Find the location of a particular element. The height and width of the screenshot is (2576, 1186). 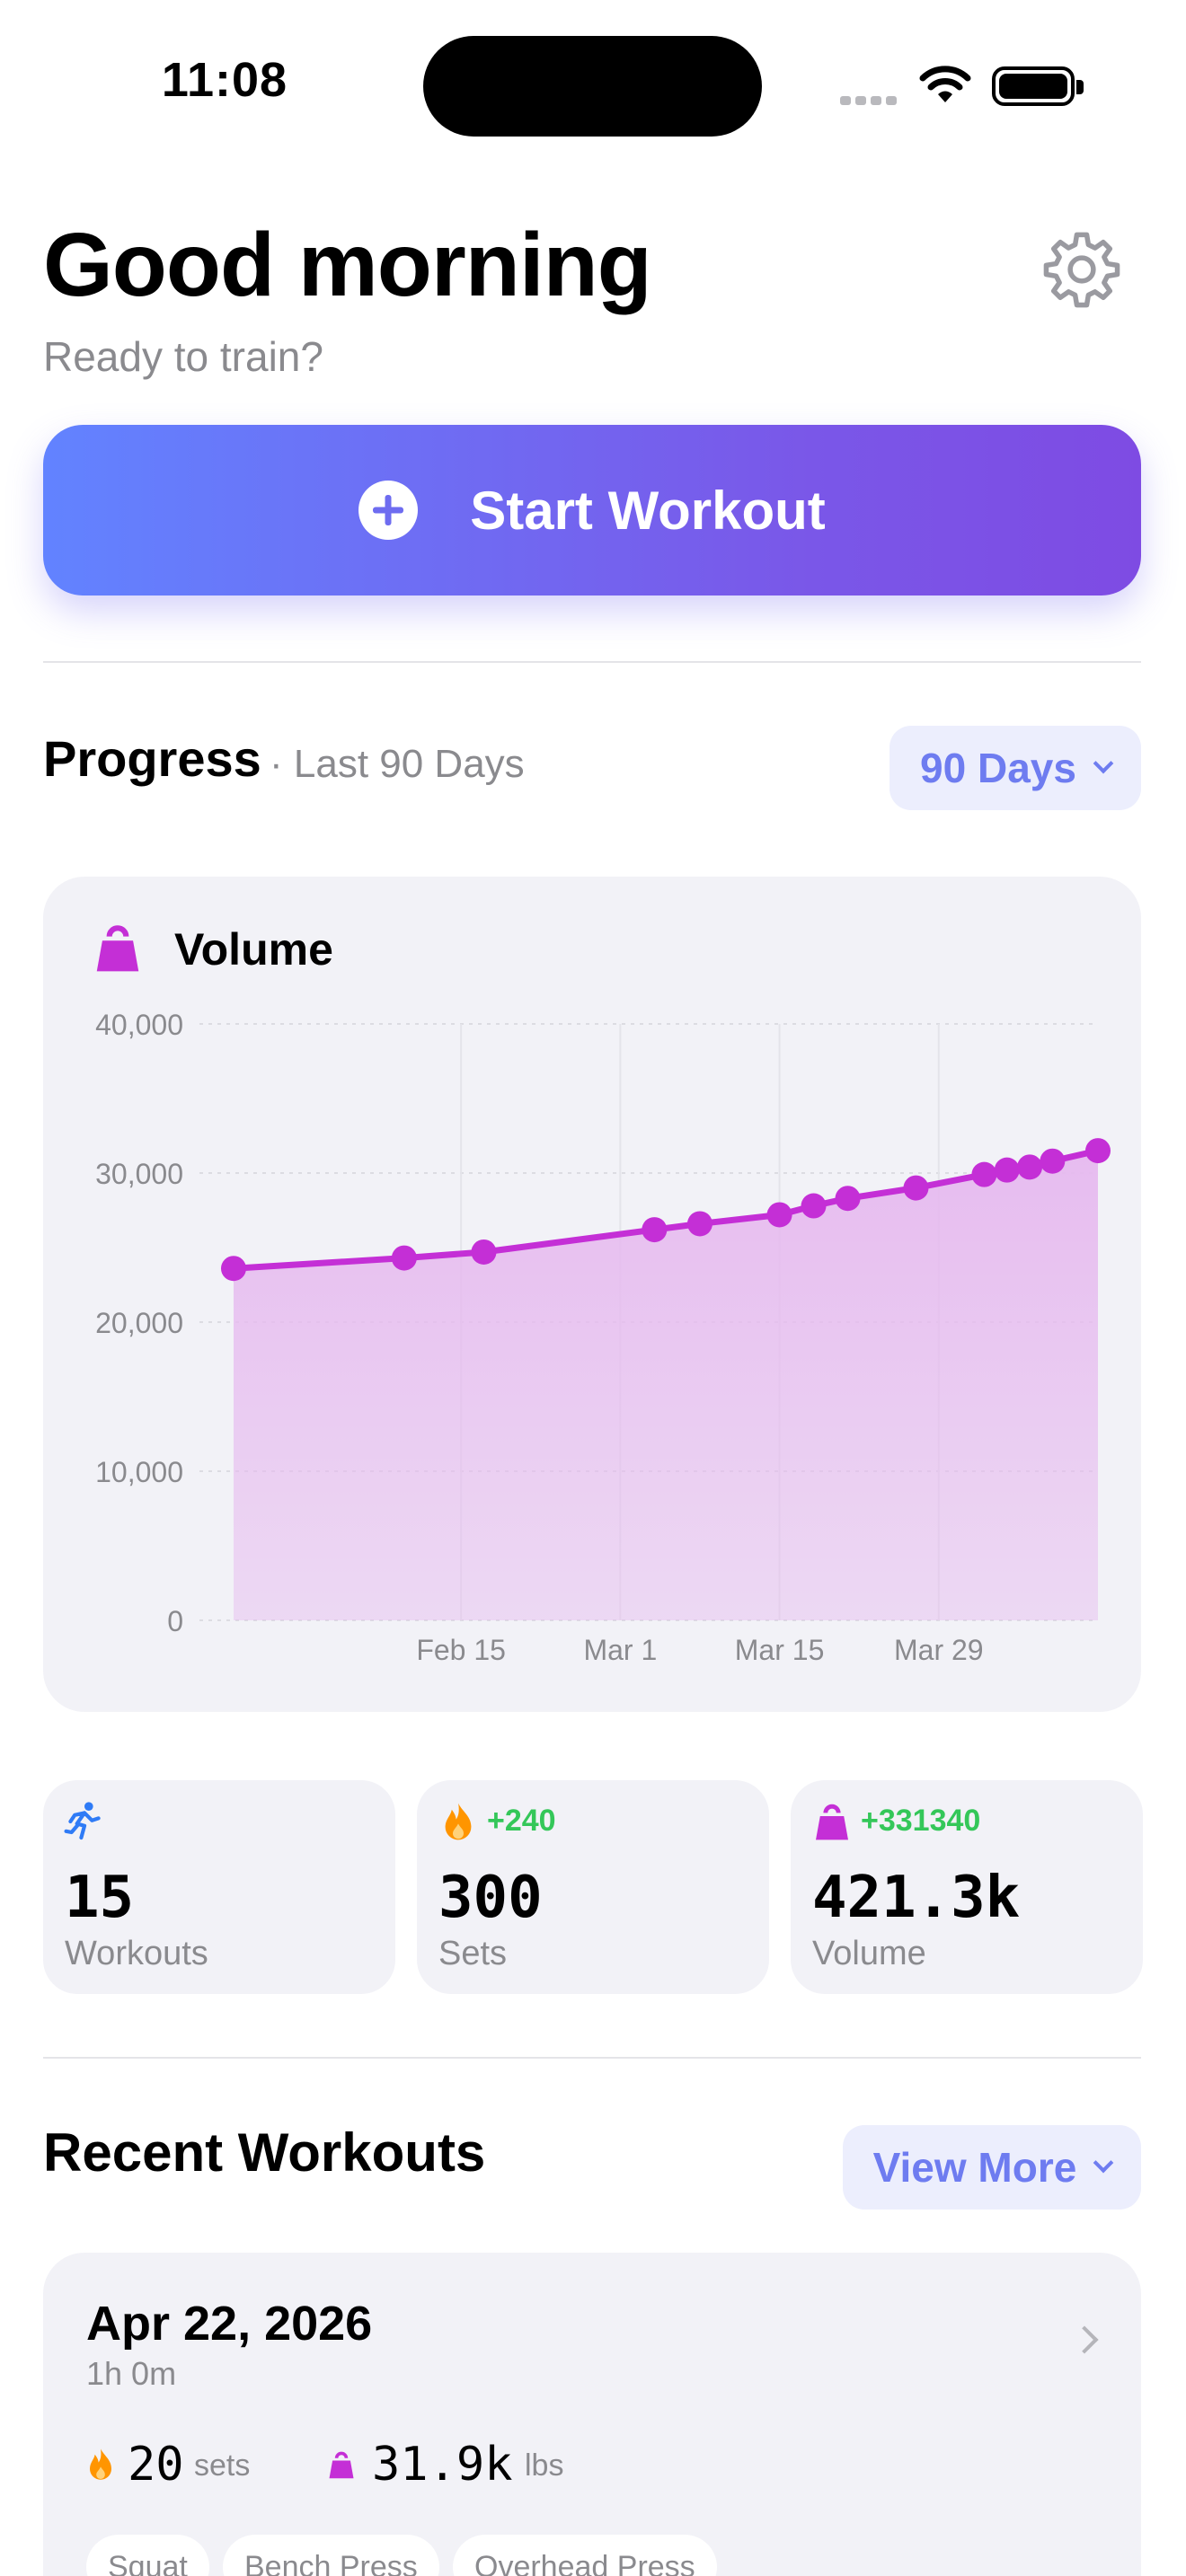

recent-workouts-title: Recent Workouts is located at coordinates (264, 2152).